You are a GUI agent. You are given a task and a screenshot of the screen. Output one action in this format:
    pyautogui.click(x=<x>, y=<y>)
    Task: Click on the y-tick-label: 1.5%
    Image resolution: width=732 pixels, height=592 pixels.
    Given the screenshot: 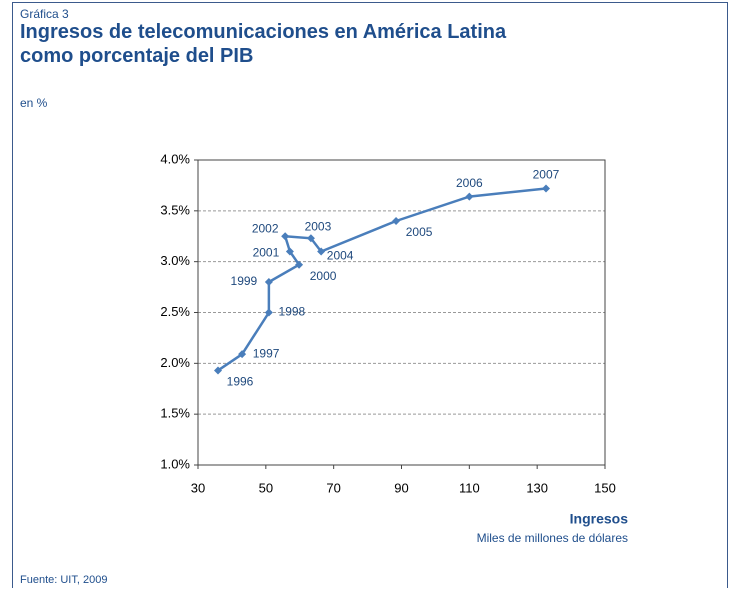 What is the action you would take?
    pyautogui.click(x=175, y=413)
    